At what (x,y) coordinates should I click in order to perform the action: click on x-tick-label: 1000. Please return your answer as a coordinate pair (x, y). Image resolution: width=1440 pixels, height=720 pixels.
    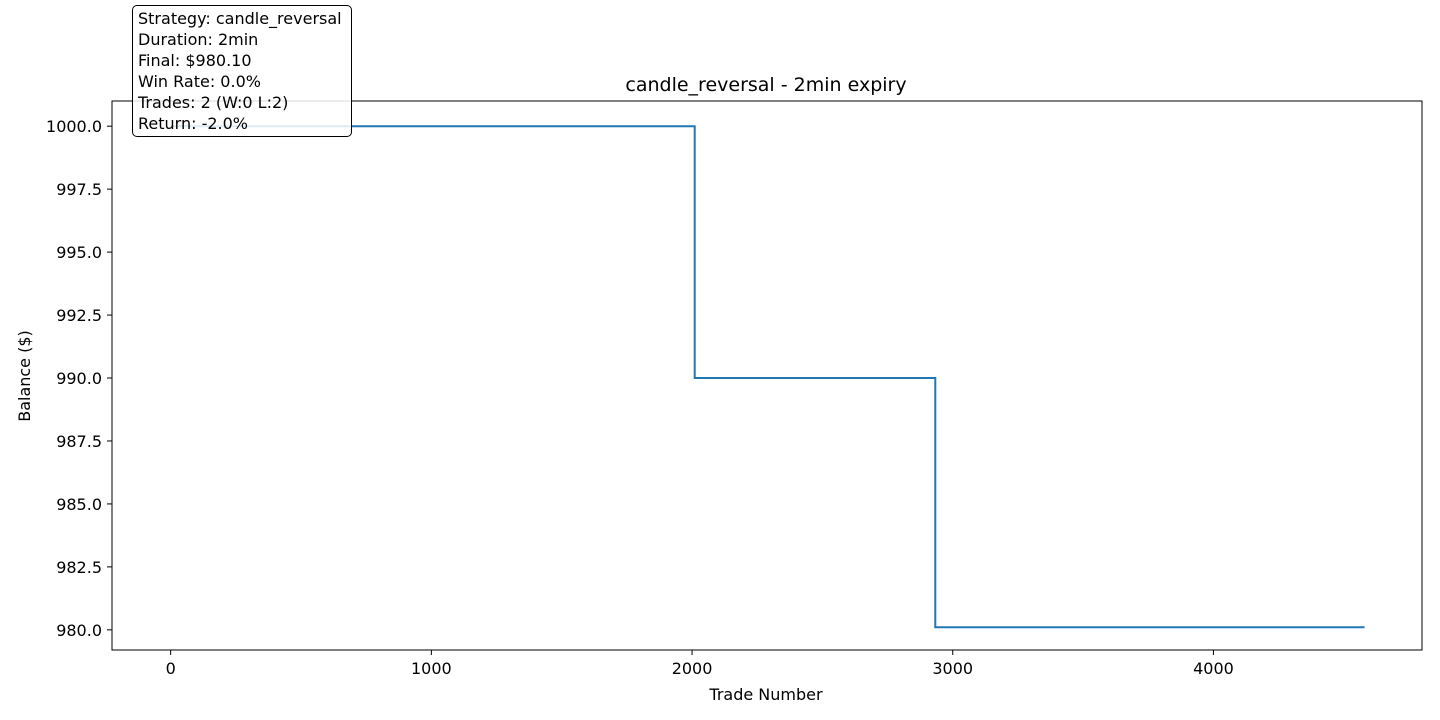
    Looking at the image, I should click on (431, 668).